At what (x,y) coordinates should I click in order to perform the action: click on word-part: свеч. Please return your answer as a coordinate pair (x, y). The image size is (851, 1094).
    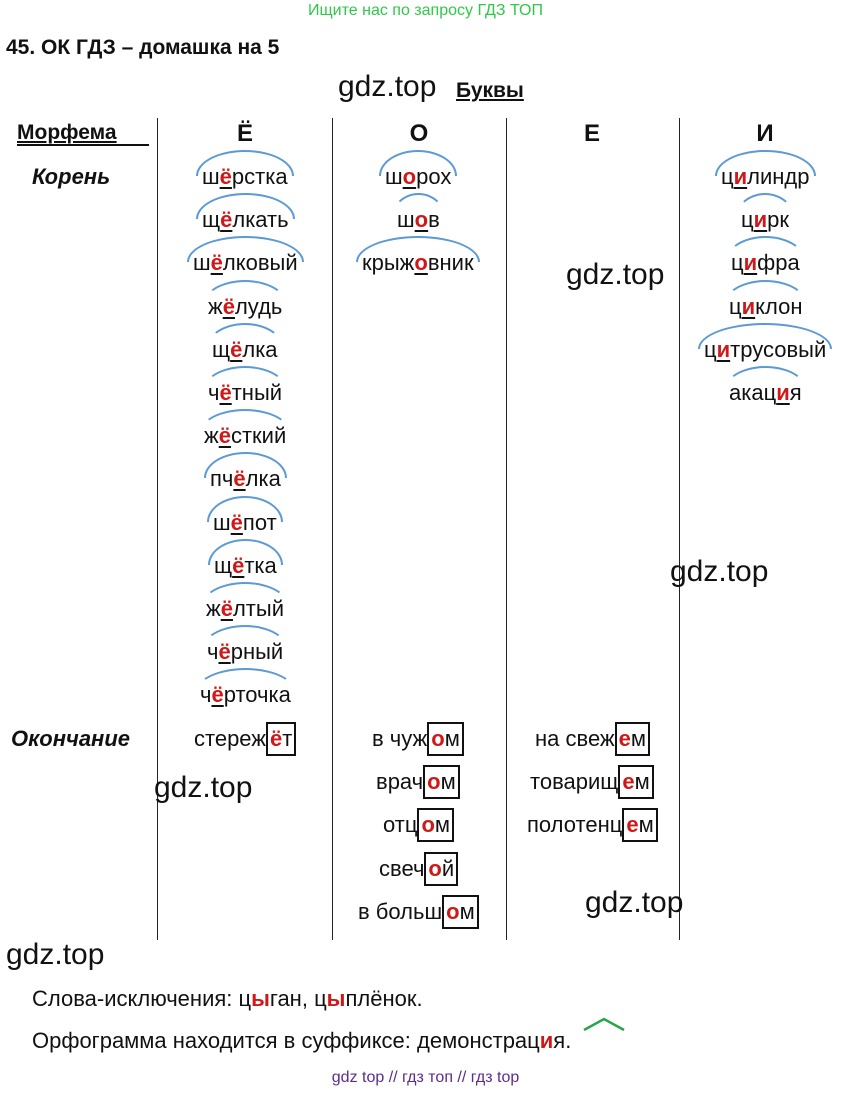
    Looking at the image, I should click on (402, 868).